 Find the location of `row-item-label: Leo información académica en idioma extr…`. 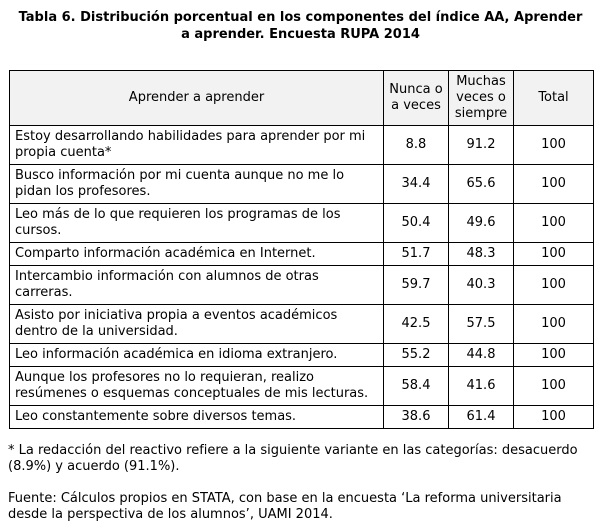

row-item-label: Leo información académica en idioma extr… is located at coordinates (196, 355).